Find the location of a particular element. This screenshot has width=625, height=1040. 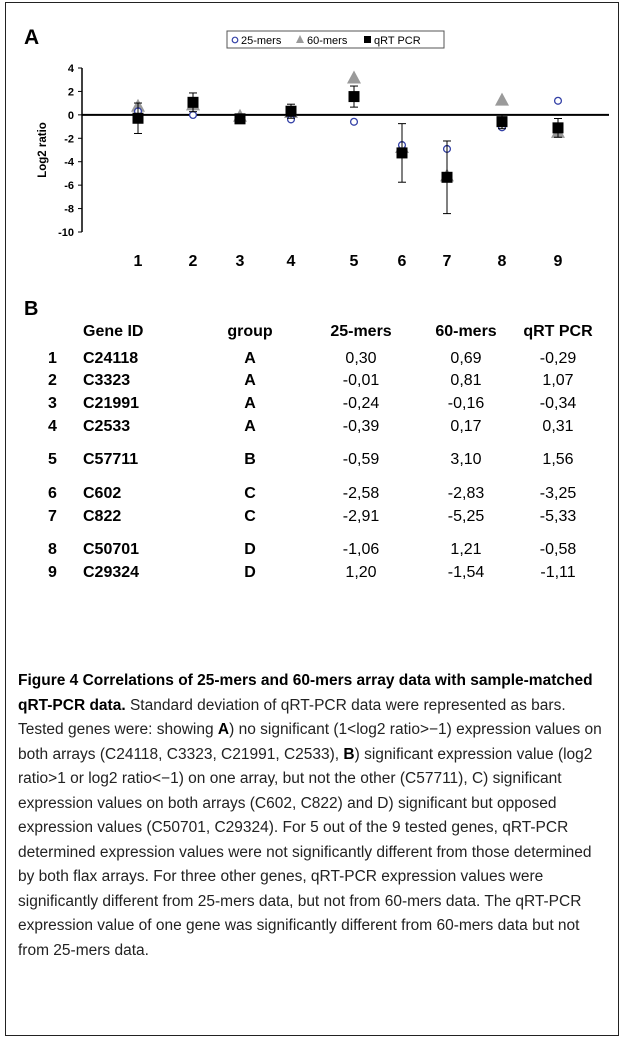

x-tick-label: 5 is located at coordinates (354, 261).